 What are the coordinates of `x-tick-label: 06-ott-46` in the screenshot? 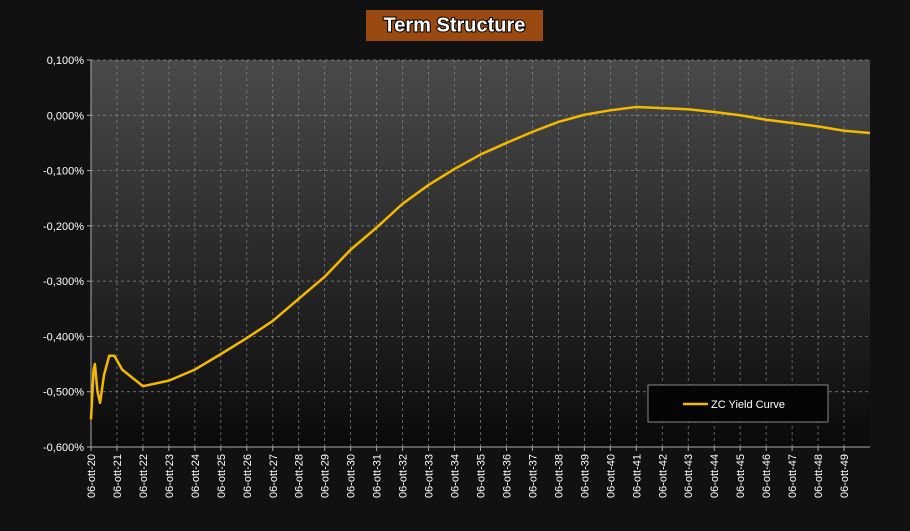 It's located at (767, 476).